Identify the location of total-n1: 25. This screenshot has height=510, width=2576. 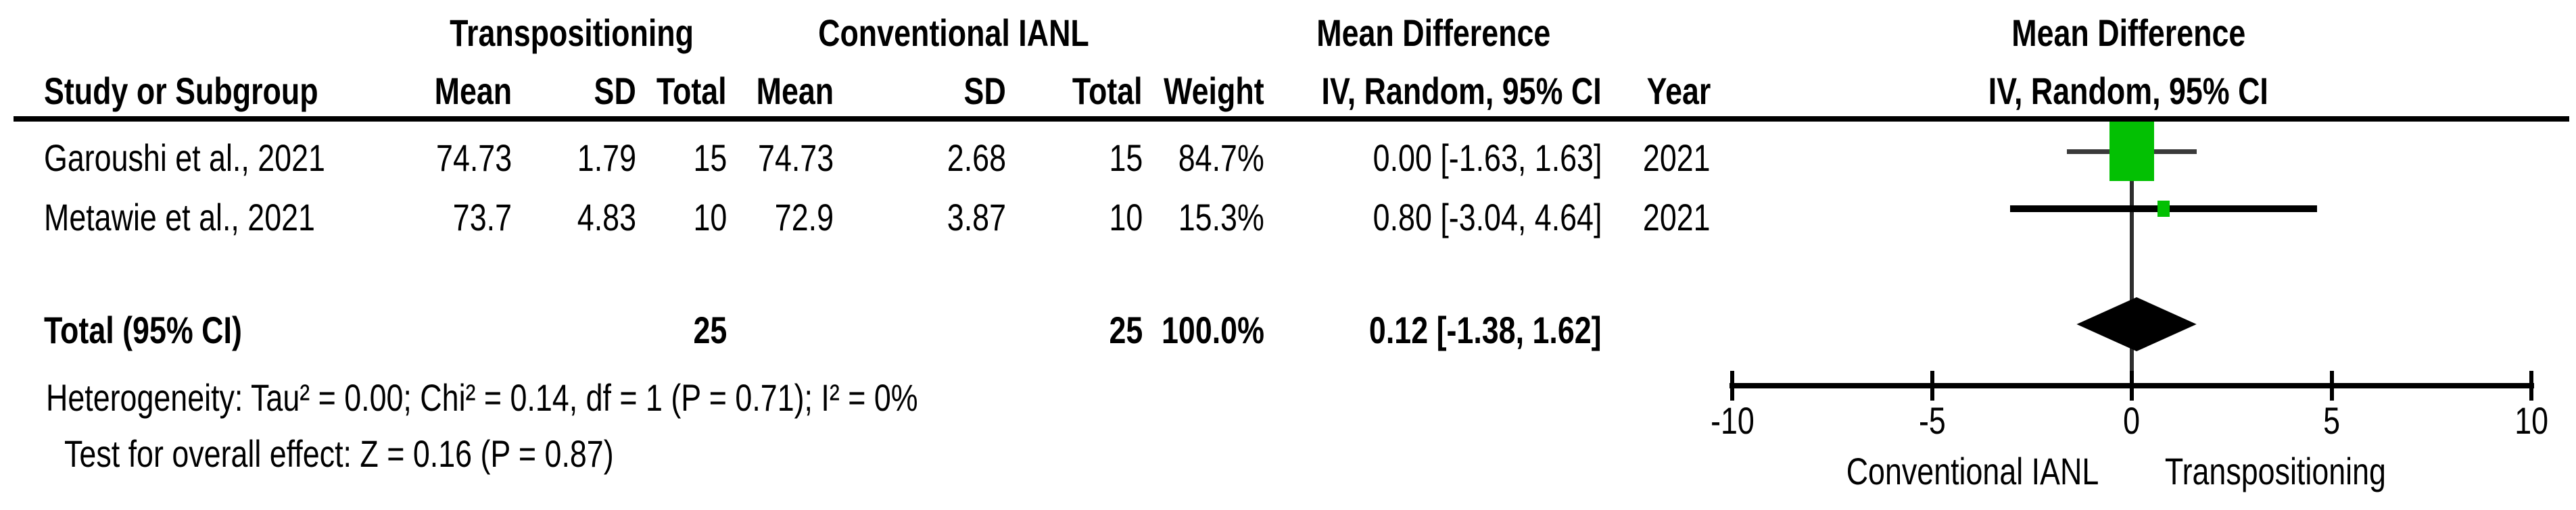
(710, 330).